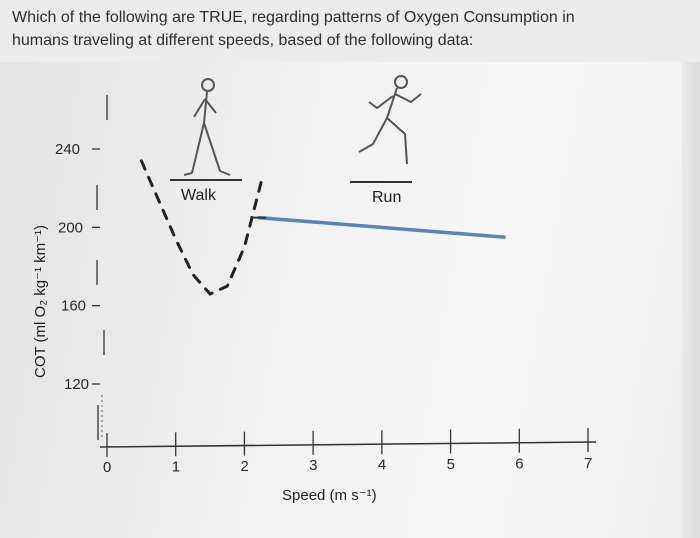 Image resolution: width=700 pixels, height=538 pixels. What do you see at coordinates (67, 149) in the screenshot?
I see `y-tick-label: 240` at bounding box center [67, 149].